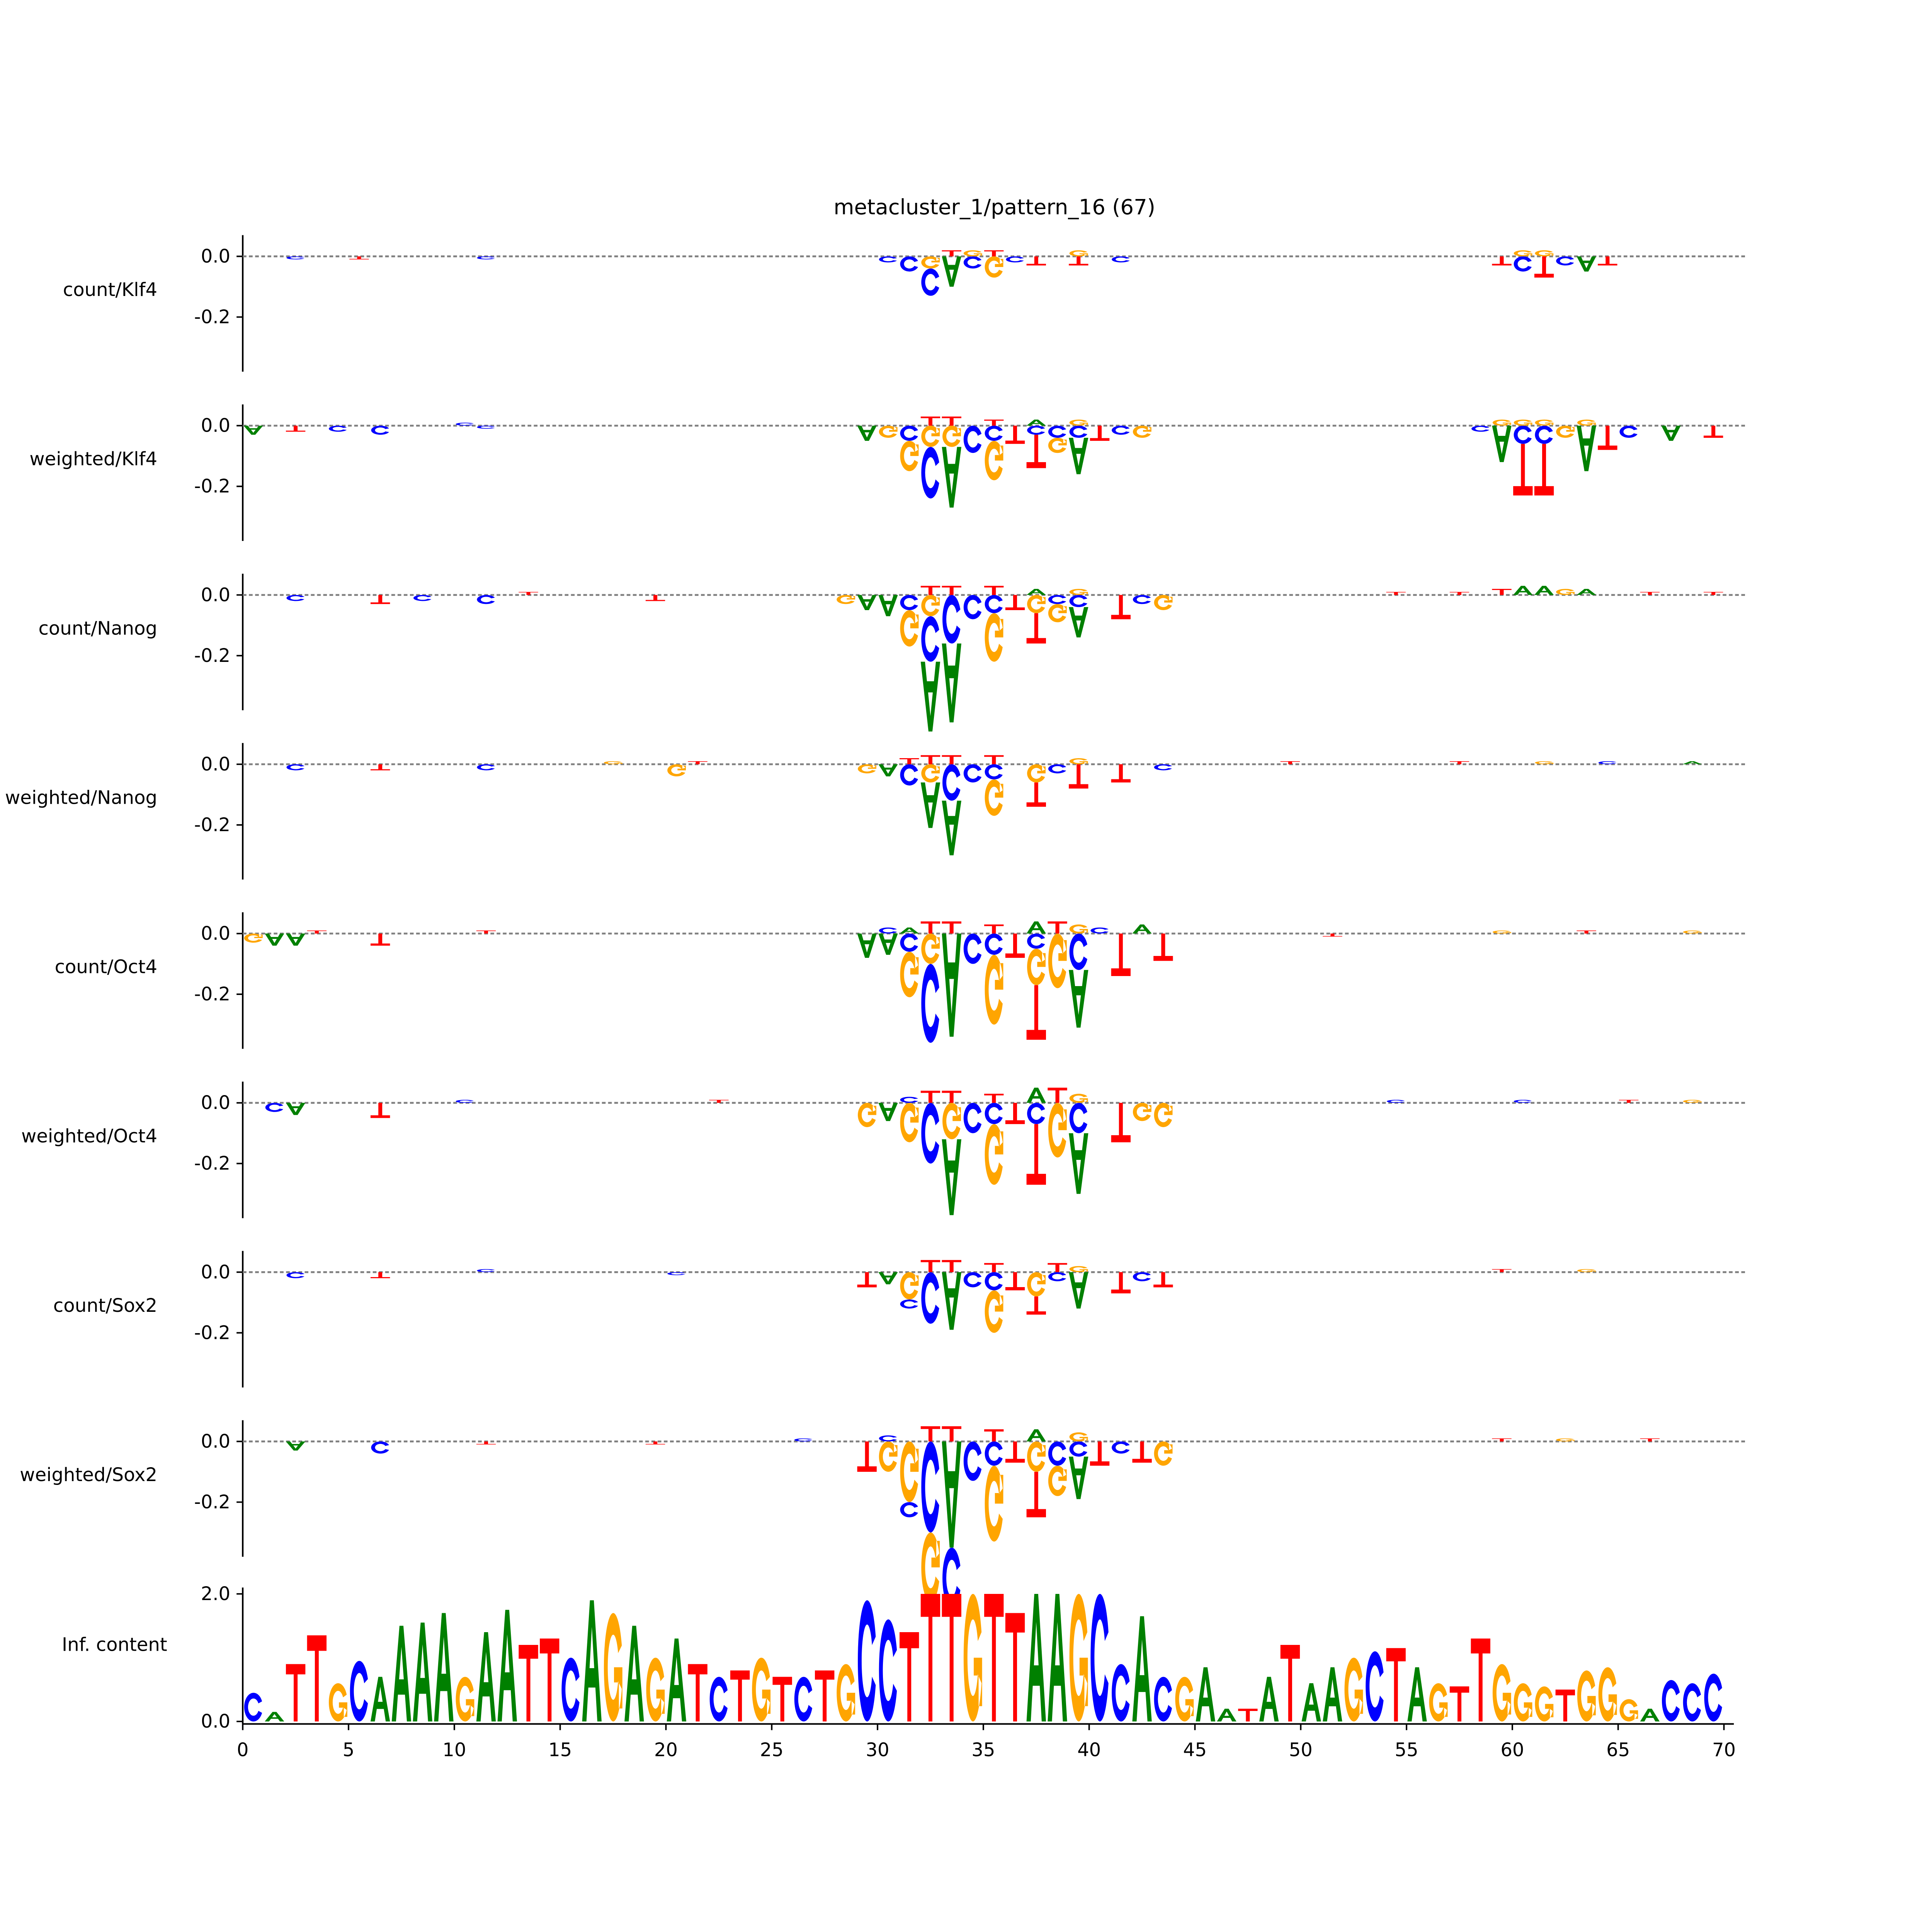 The height and width of the screenshot is (1932, 1932). I want to click on track-label: weighted/Klf4, so click(93, 459).